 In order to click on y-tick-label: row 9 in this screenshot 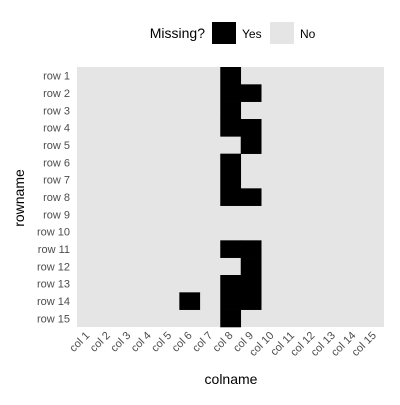, I will do `click(56, 215)`.